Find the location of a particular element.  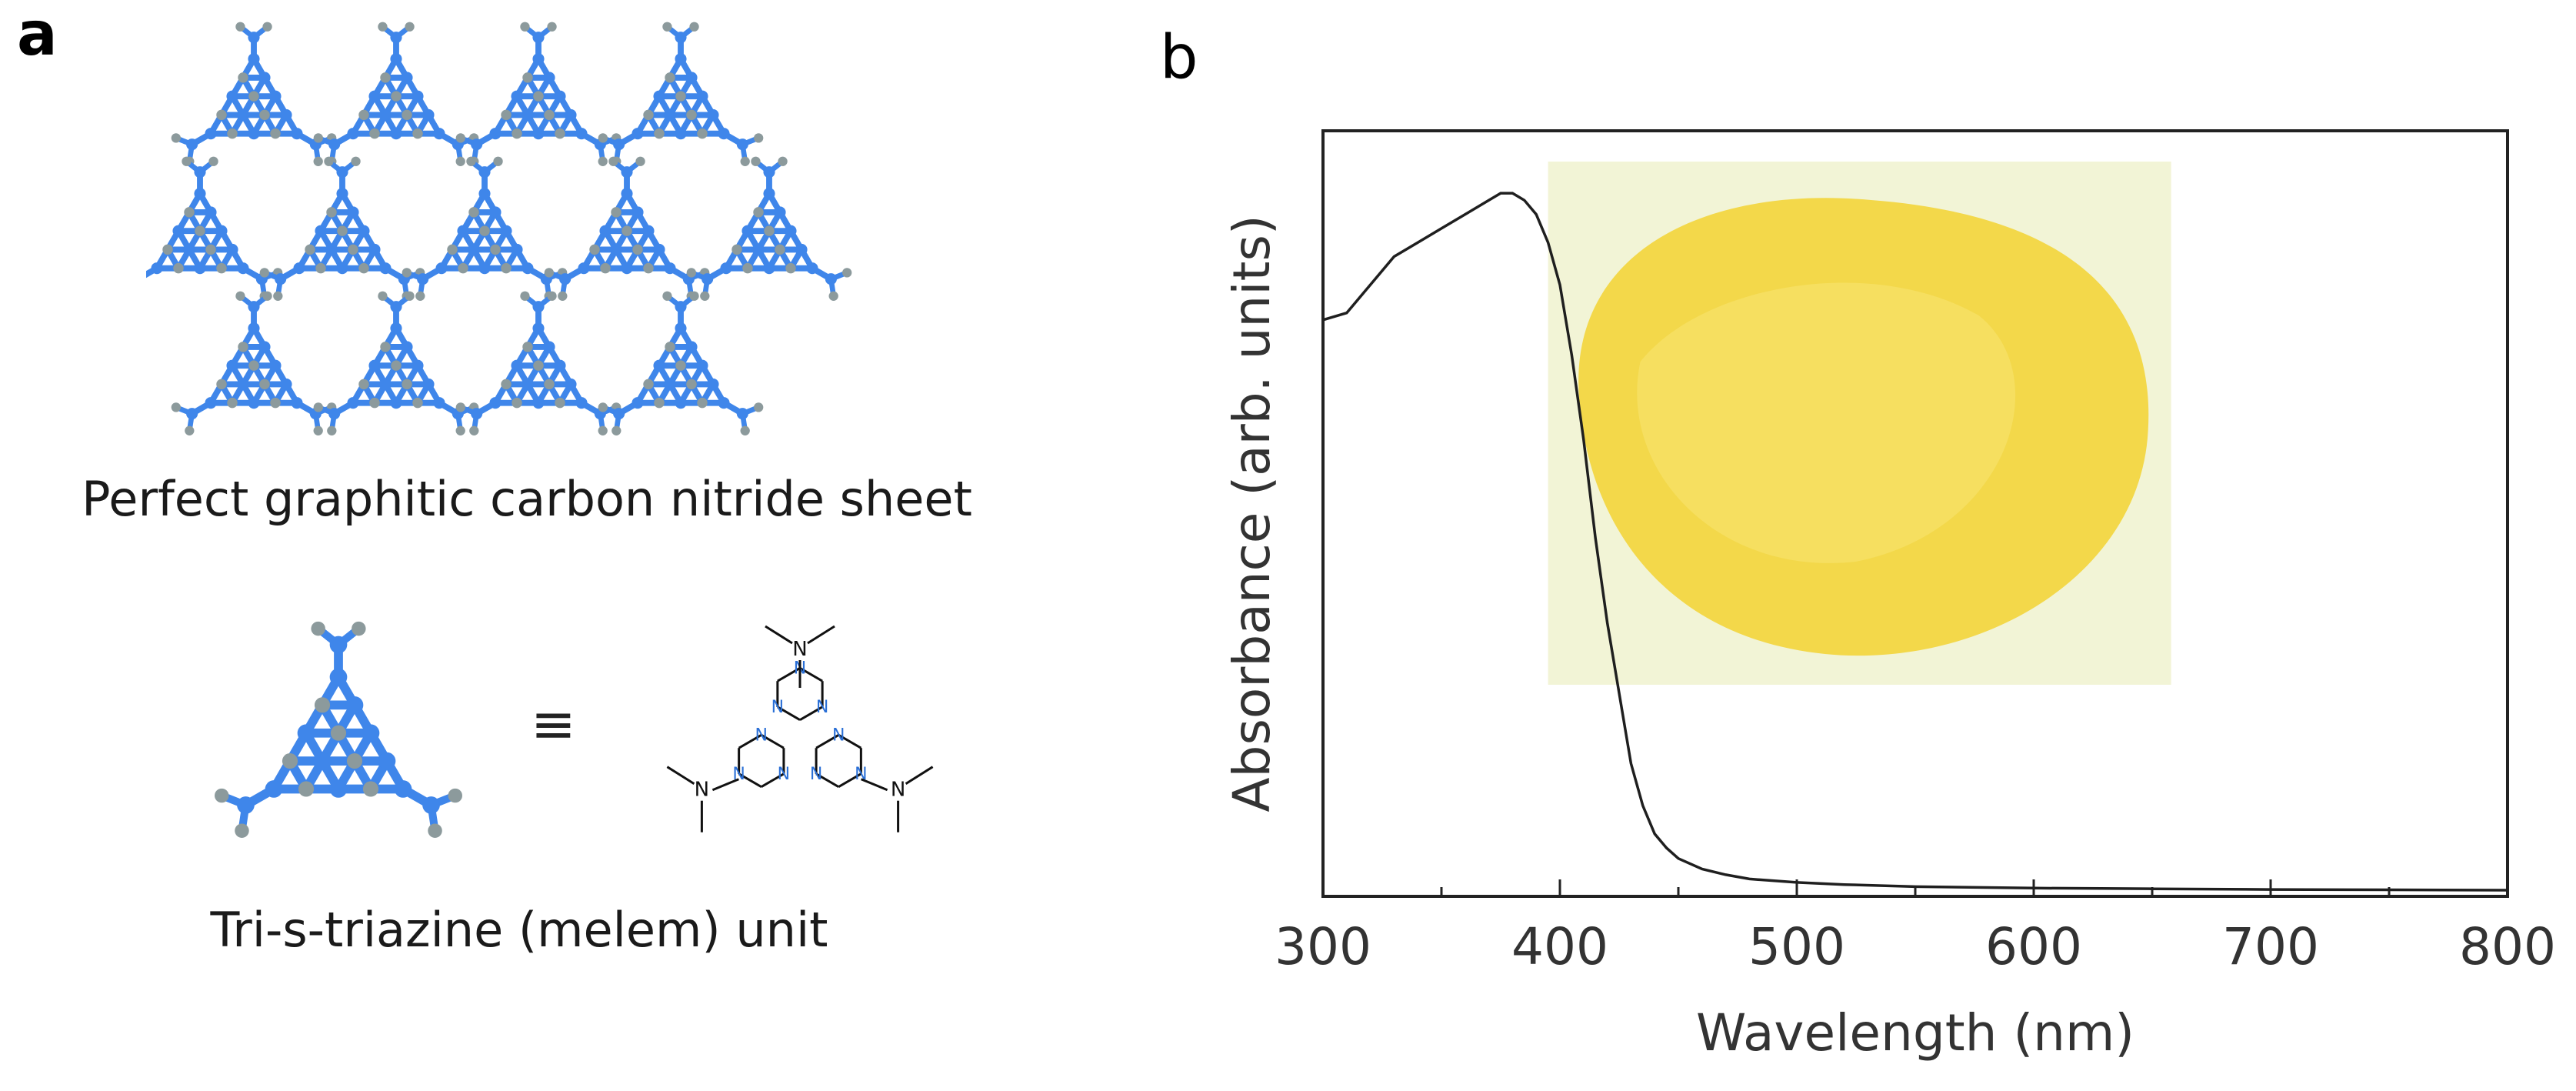

melem-unit-ball-and-stick is located at coordinates (338, 729).